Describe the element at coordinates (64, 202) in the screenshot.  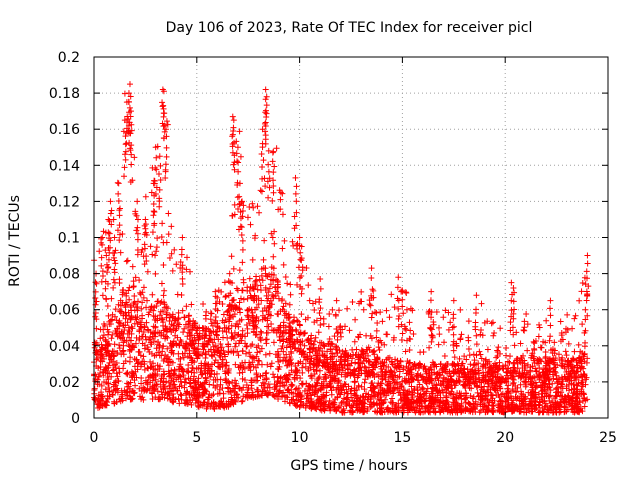
I see `y-tick-label: 0.12` at that location.